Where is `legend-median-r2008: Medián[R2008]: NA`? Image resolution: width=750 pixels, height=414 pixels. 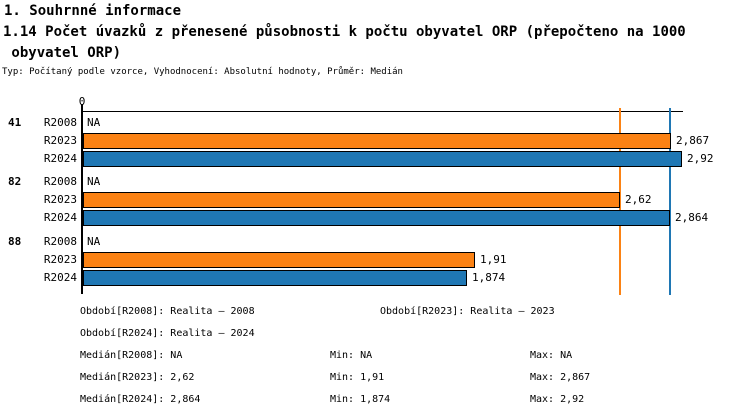 legend-median-r2008: Medián[R2008]: NA is located at coordinates (131, 355).